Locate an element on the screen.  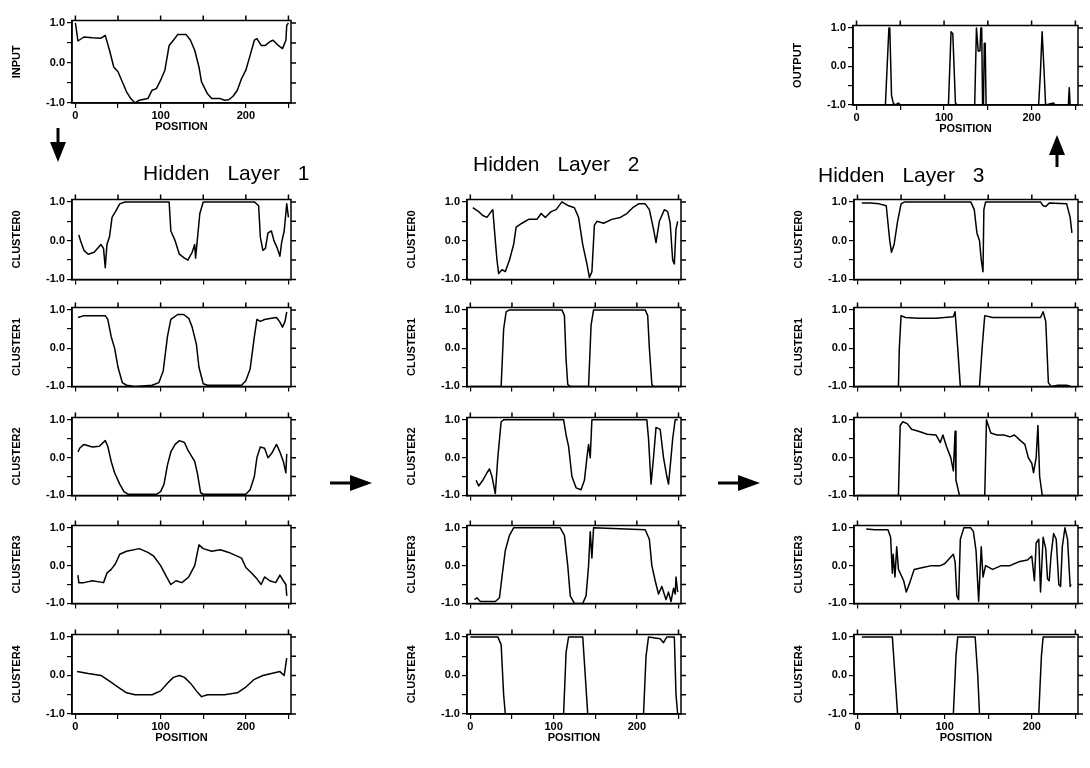
y-axis-title: INPUT is located at coordinates (15, 62).